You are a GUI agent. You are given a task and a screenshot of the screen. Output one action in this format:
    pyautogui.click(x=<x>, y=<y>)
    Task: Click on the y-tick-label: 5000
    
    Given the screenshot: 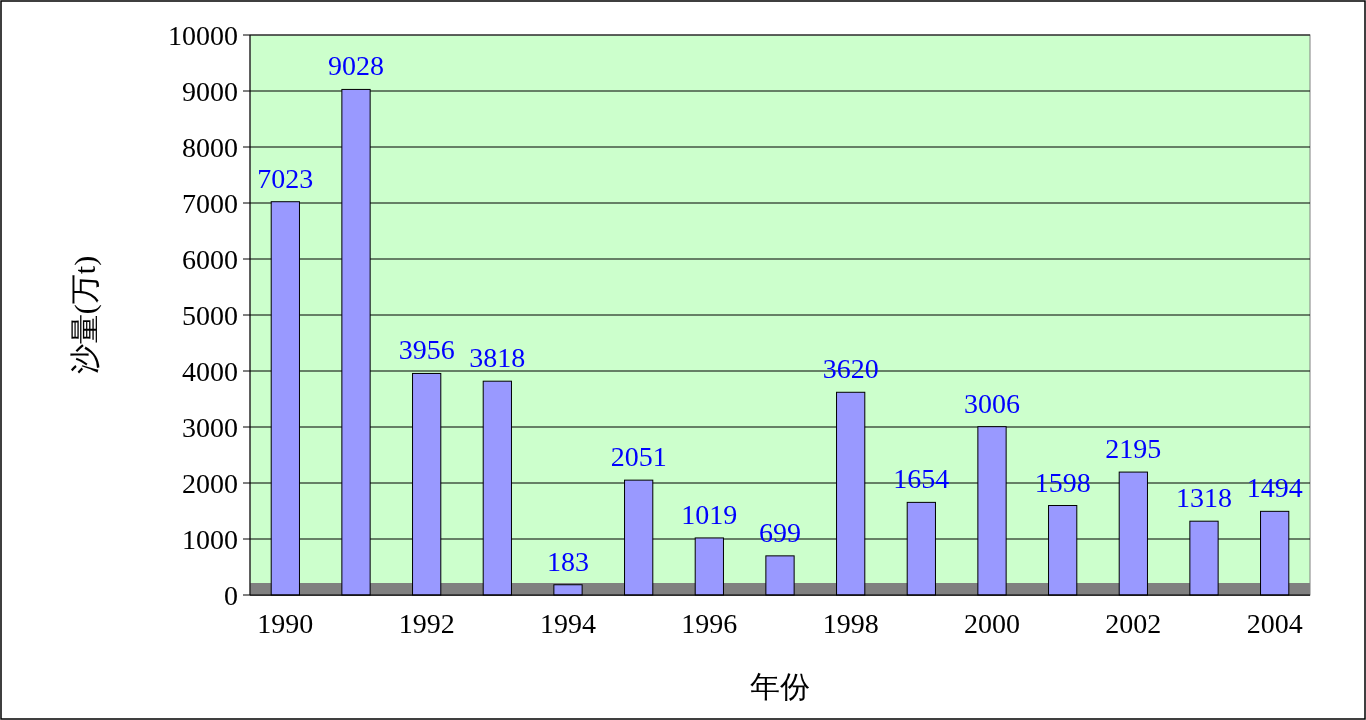 What is the action you would take?
    pyautogui.click(x=210, y=315)
    